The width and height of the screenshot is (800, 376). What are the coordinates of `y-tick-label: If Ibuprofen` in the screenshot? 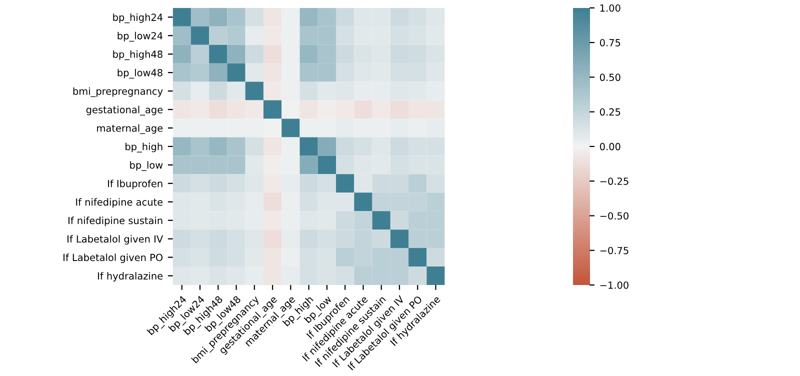 It's located at (135, 185).